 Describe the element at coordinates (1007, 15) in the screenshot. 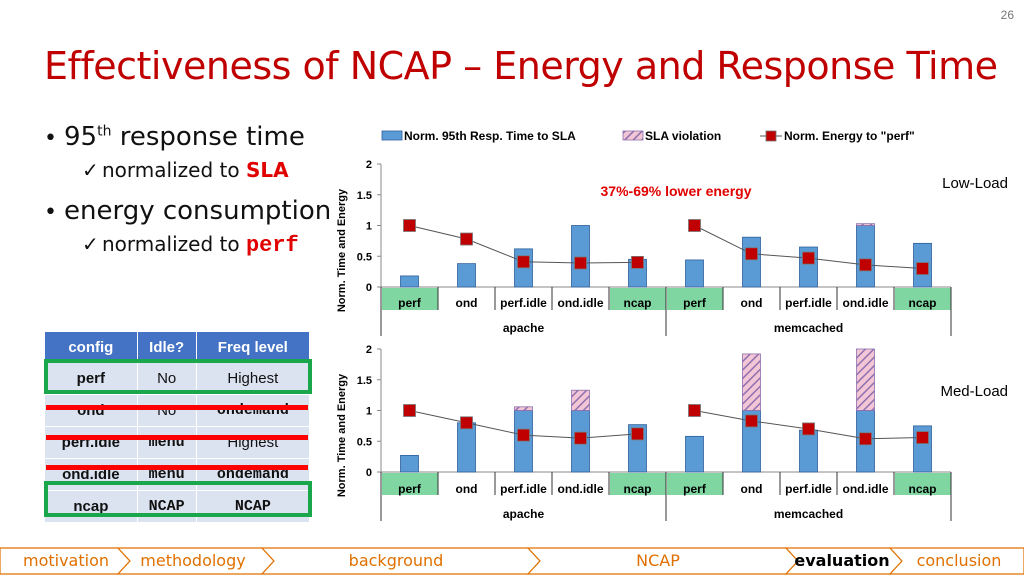

I see `page-number: 26` at that location.